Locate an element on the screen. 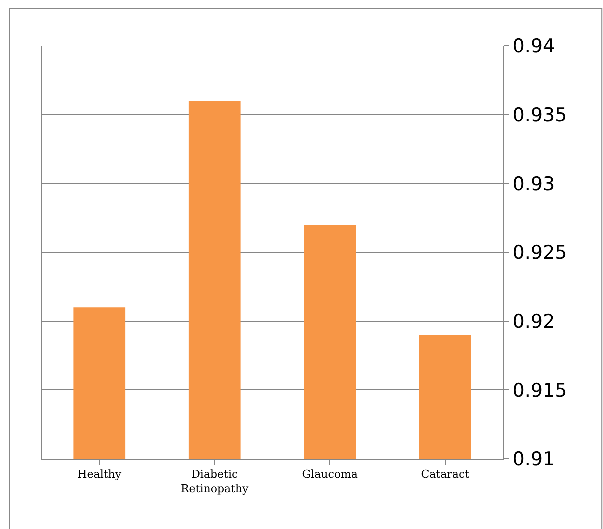  x-tick-label: Diabetic Retinopathy is located at coordinates (215, 482).